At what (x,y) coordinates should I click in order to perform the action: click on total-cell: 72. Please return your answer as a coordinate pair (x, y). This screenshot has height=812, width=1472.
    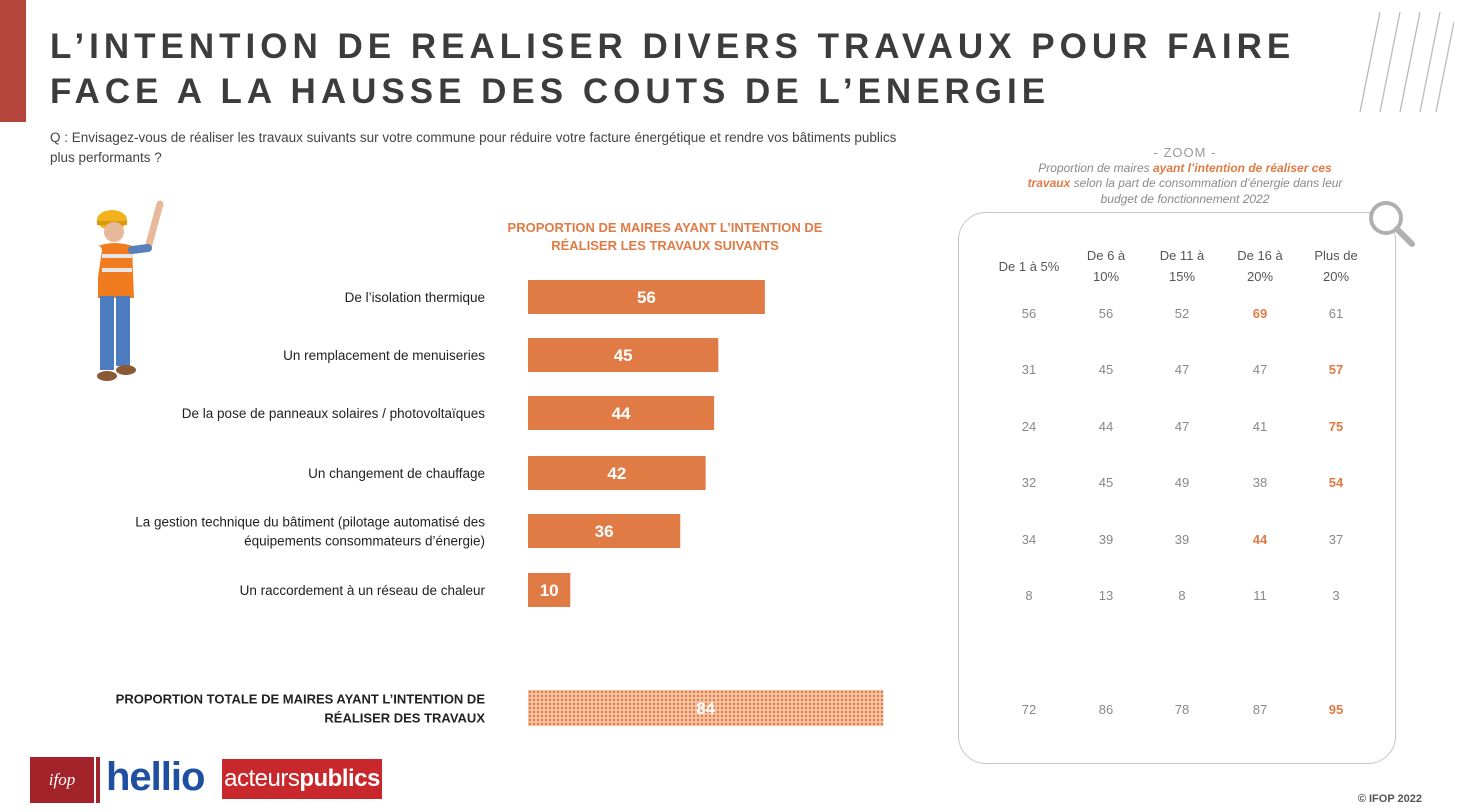
    Looking at the image, I should click on (1029, 709).